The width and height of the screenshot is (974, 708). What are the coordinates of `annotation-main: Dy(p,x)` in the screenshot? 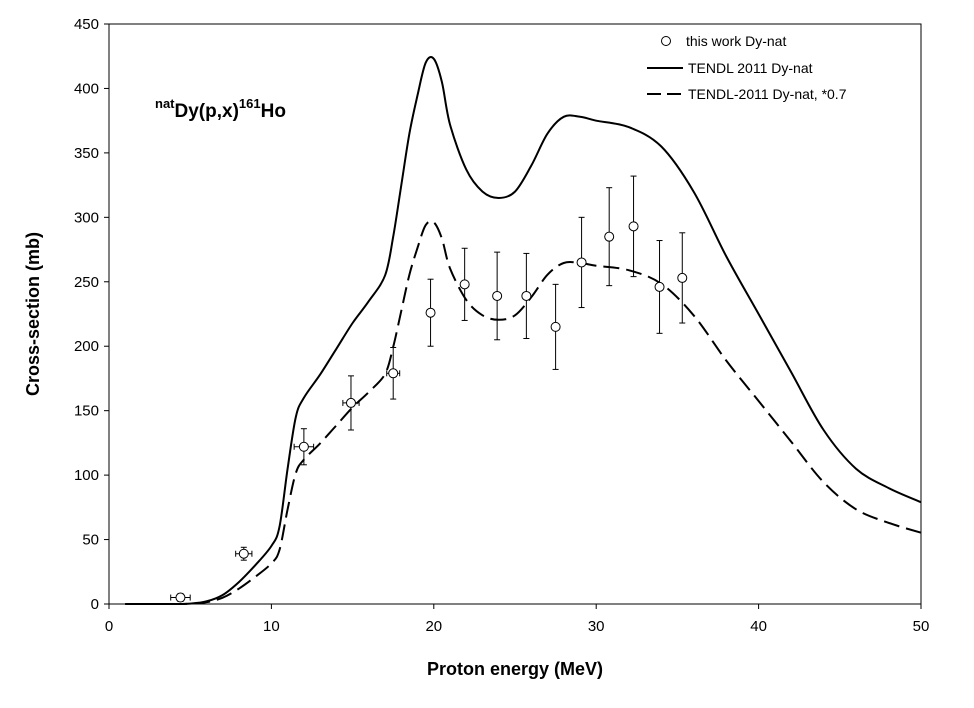 It's located at (207, 111).